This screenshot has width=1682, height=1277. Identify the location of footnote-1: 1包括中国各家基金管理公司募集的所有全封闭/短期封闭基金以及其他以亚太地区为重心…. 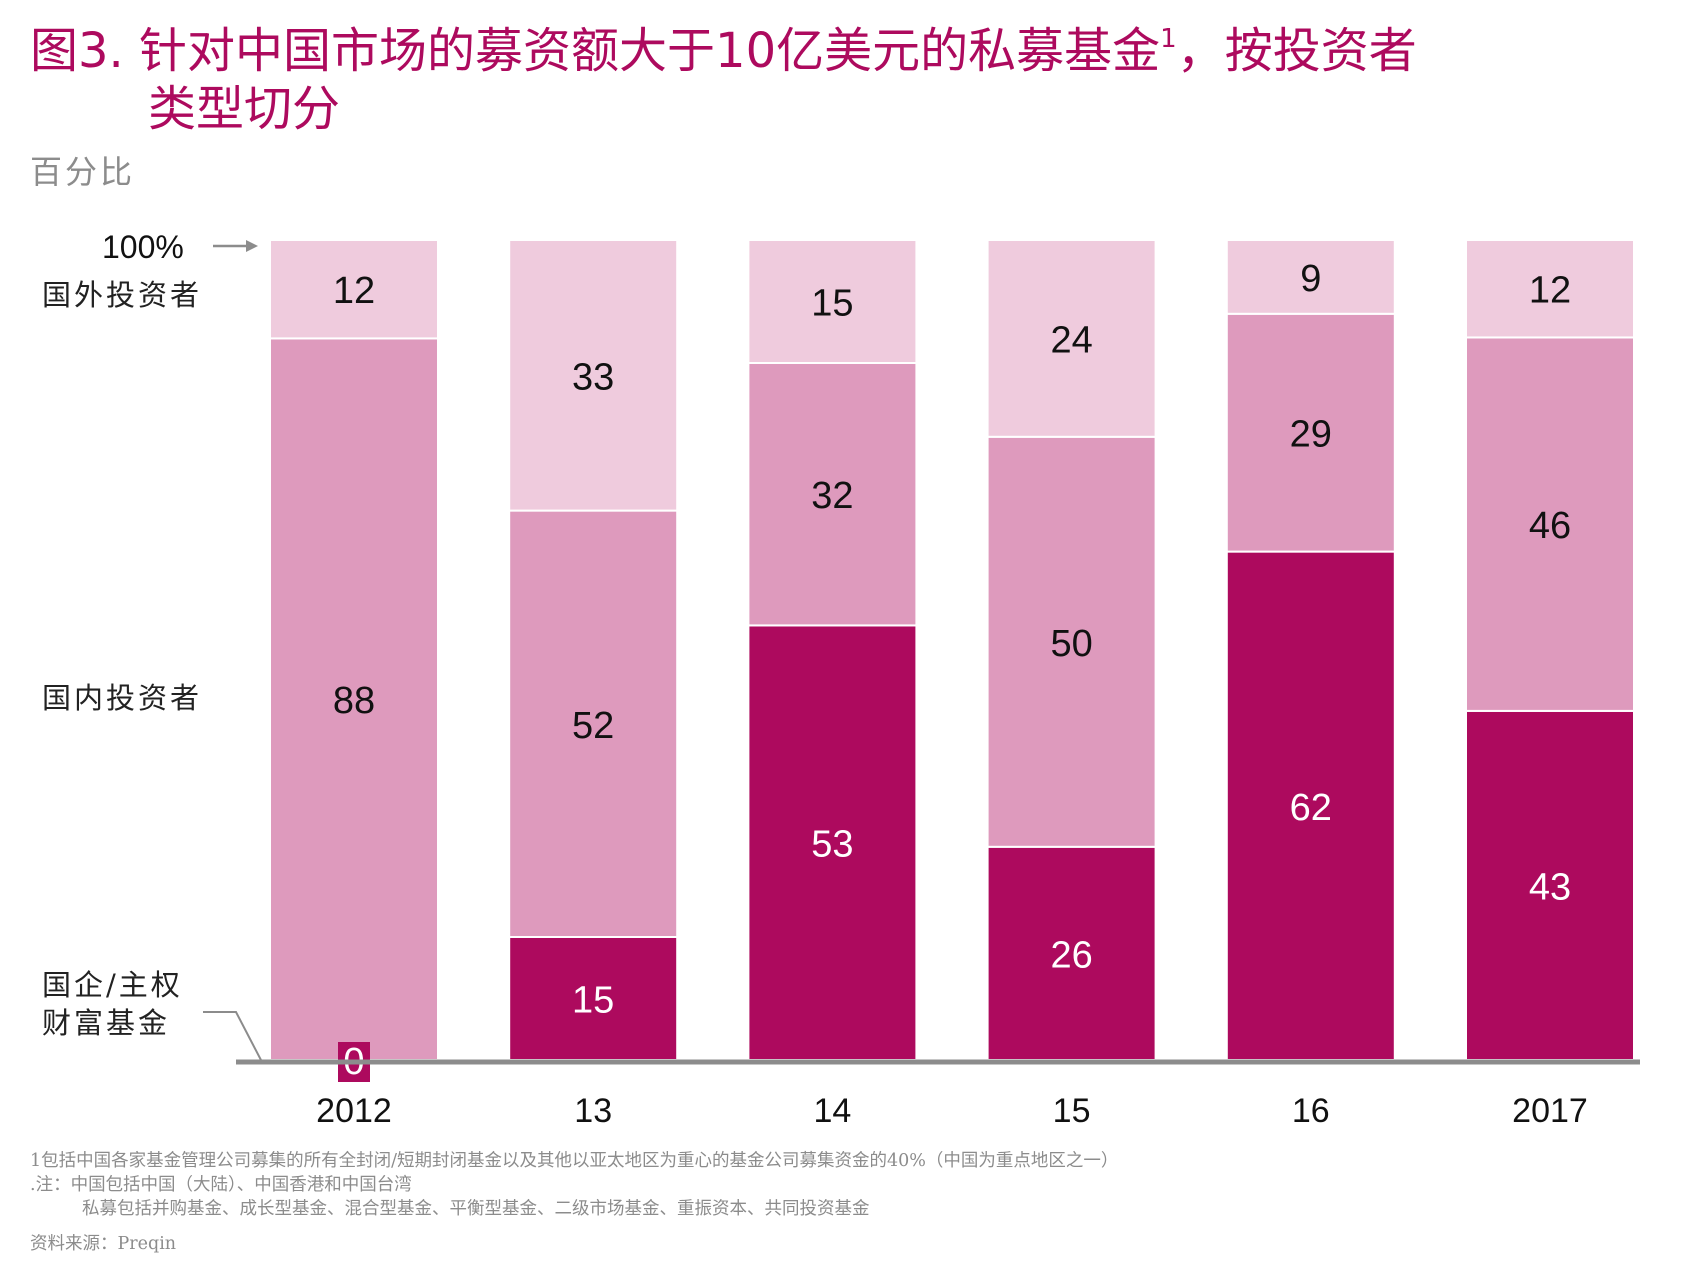
(574, 1161).